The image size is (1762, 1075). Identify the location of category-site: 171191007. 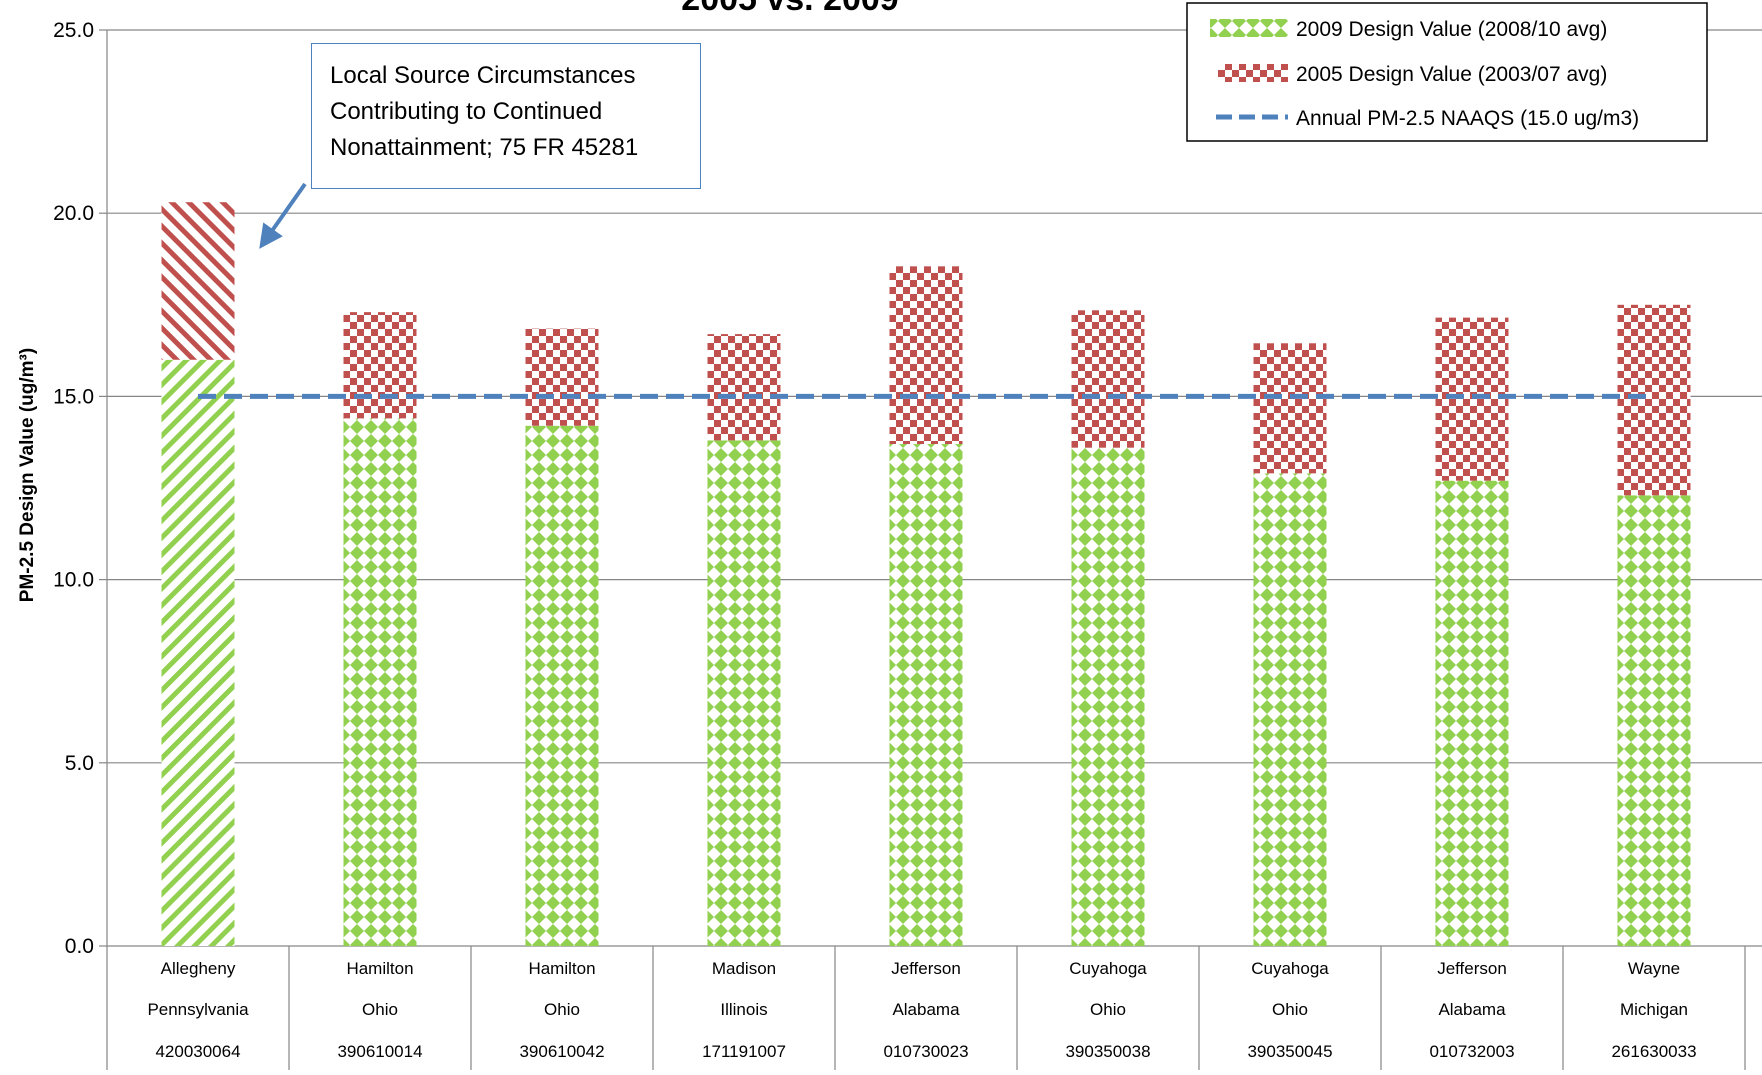
(744, 1051).